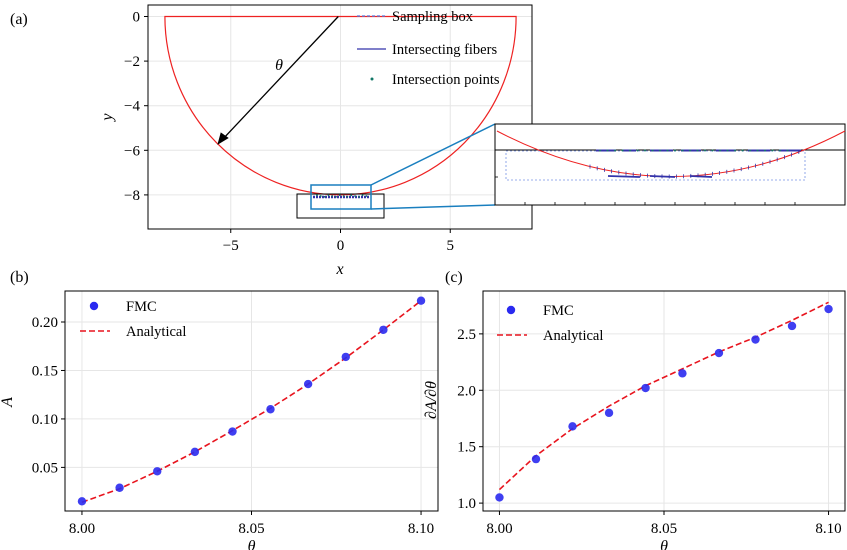 This screenshot has width=847, height=550. What do you see at coordinates (663, 396) in the screenshot?
I see `analytical-line-c` at bounding box center [663, 396].